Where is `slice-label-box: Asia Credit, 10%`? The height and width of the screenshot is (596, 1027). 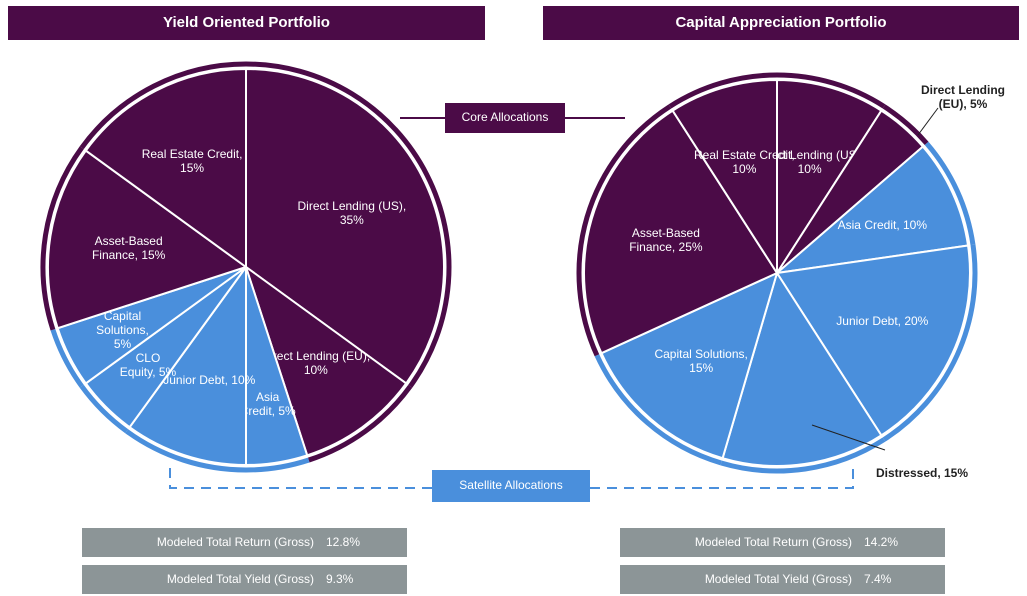
slice-label-box: Asia Credit, 10% is located at coordinates (882, 224).